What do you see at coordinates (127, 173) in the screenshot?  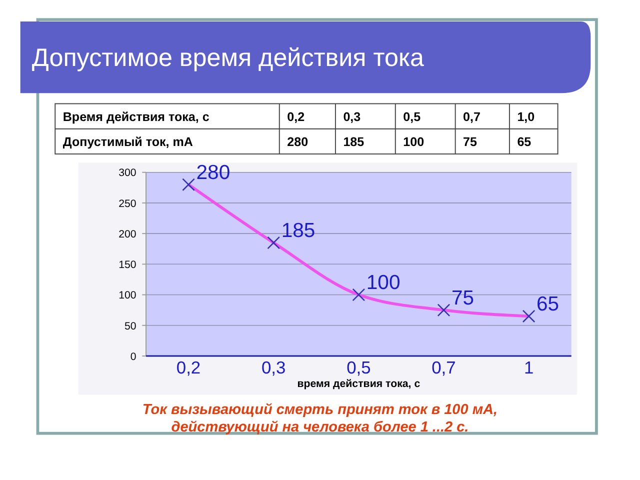 I see `y-tick-label: 300` at bounding box center [127, 173].